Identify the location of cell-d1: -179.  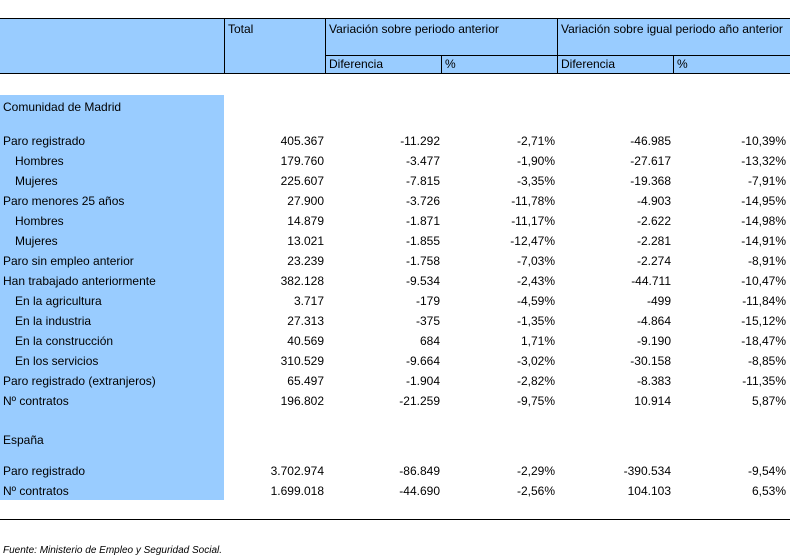
(427, 301).